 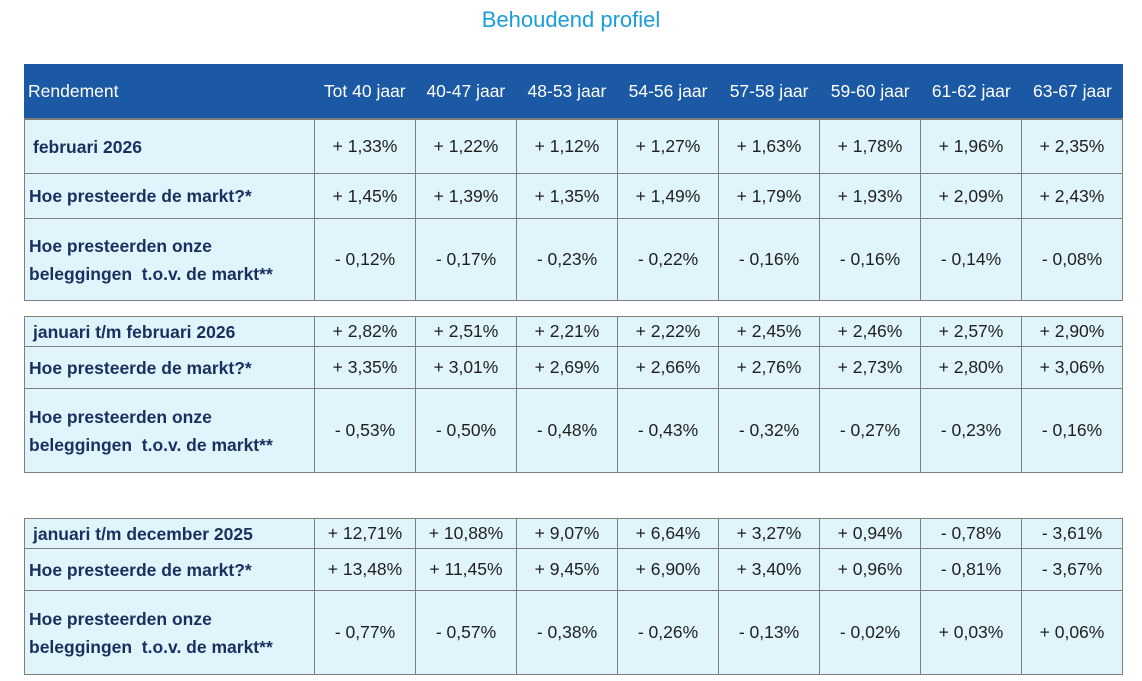 What do you see at coordinates (971, 196) in the screenshot?
I see `value-cell: + 2,09%` at bounding box center [971, 196].